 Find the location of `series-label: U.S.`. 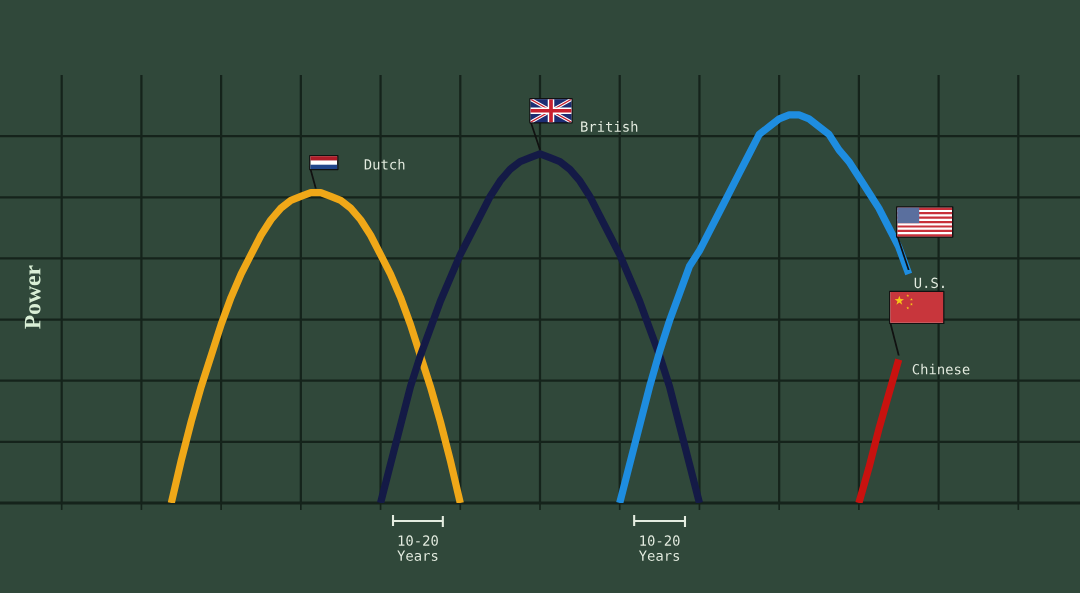

series-label: U.S. is located at coordinates (929, 283).